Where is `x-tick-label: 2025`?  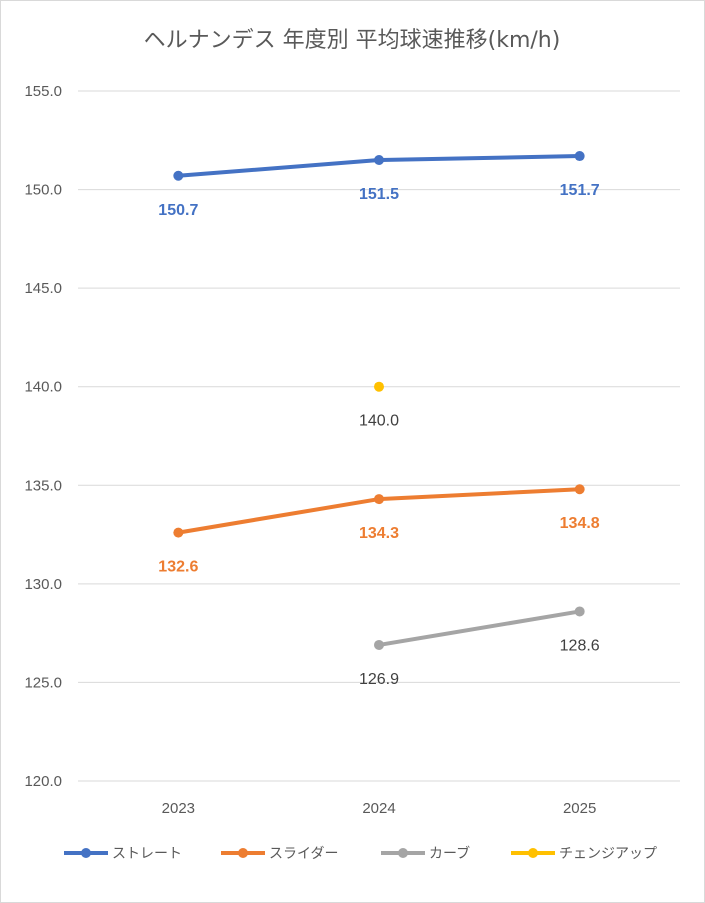
x-tick-label: 2025 is located at coordinates (579, 808).